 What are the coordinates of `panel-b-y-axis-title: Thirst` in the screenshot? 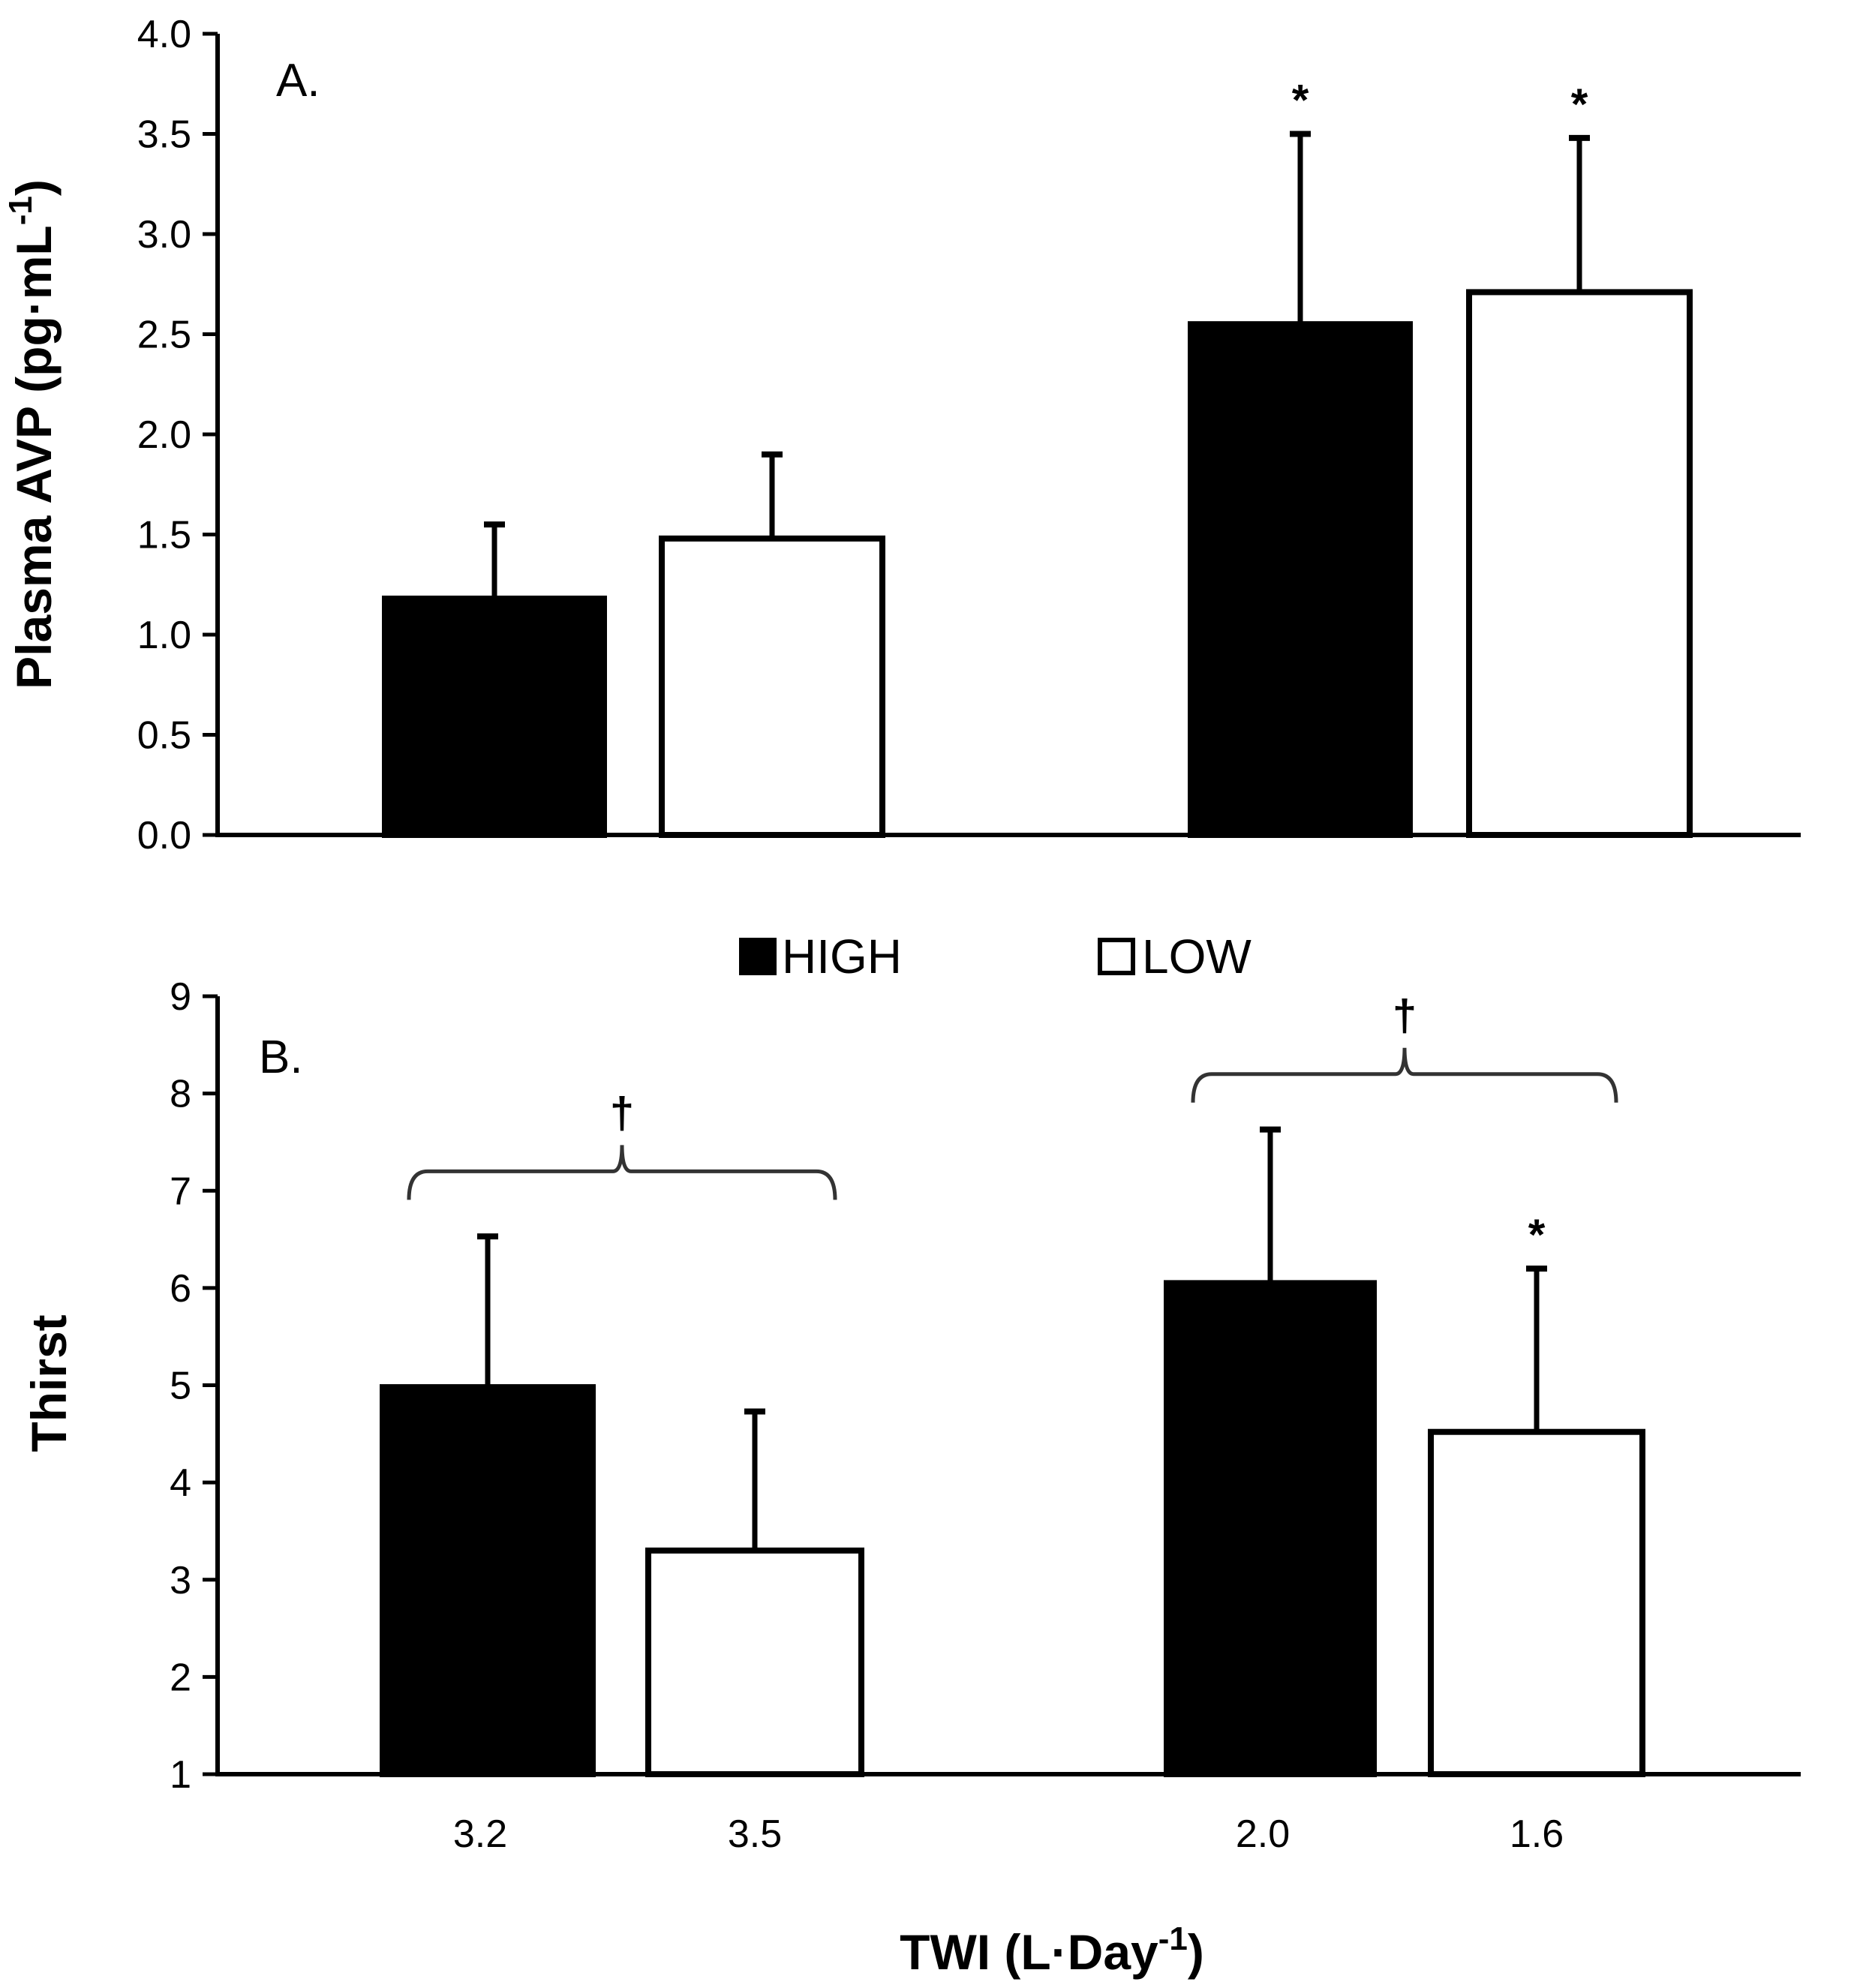 It's located at (49, 1383).